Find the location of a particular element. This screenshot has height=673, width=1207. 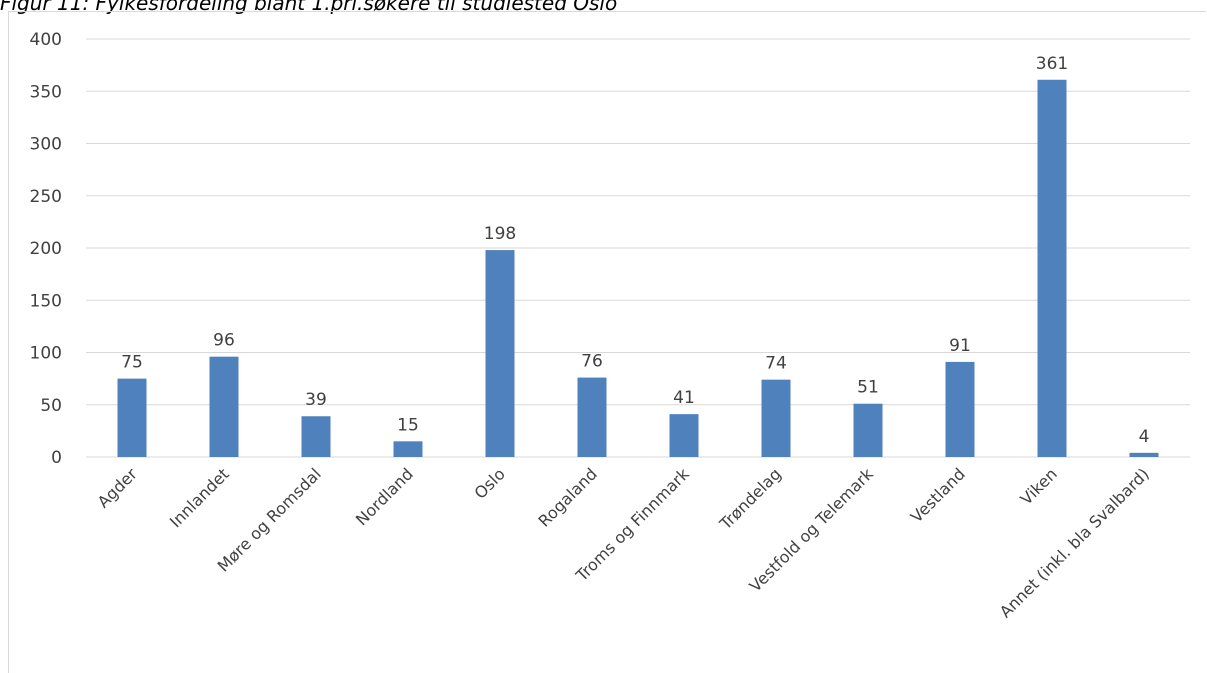

y-tick-label: 0 is located at coordinates (56, 458).